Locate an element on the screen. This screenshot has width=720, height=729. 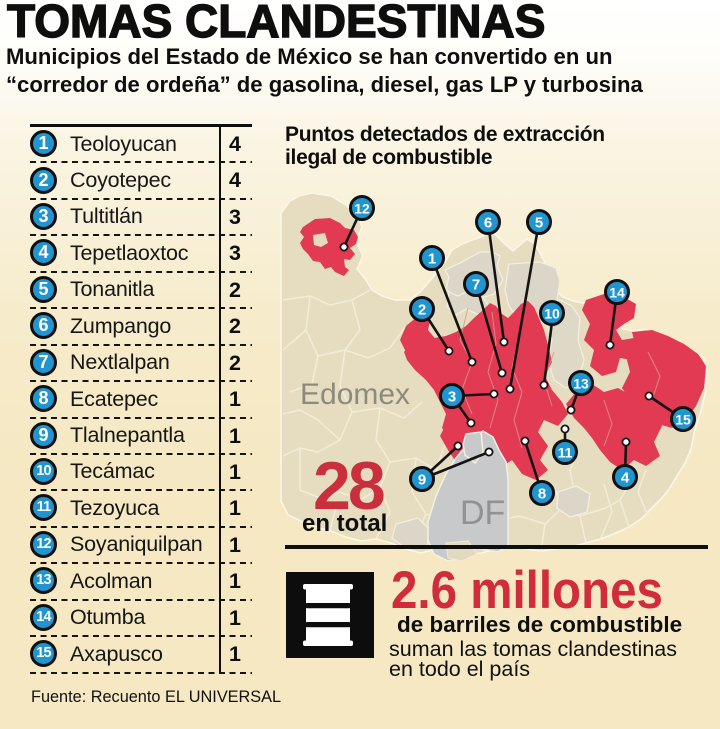
svg-text: 10 is located at coordinates (552, 314).